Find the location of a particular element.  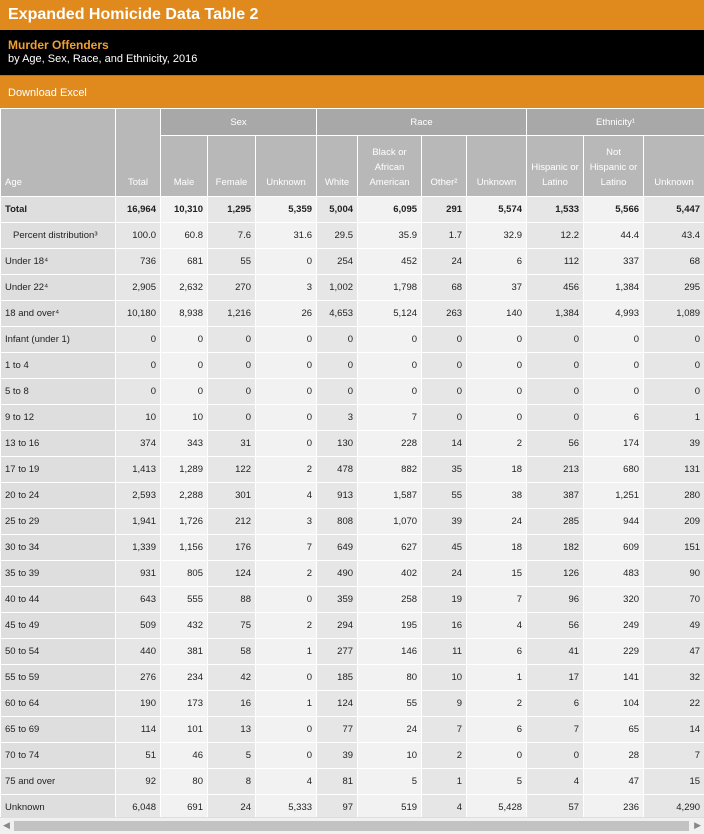

column-header: White is located at coordinates (337, 166).